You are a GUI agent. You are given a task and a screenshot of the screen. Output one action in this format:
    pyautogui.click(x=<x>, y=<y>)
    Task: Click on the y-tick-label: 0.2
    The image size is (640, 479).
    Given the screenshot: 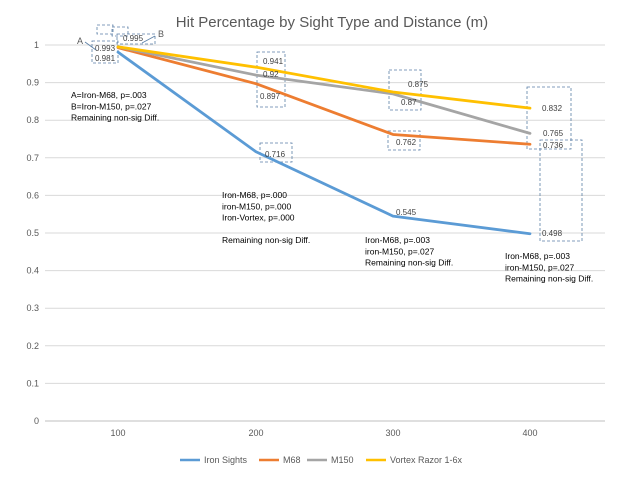 What is the action you would take?
    pyautogui.click(x=32, y=346)
    